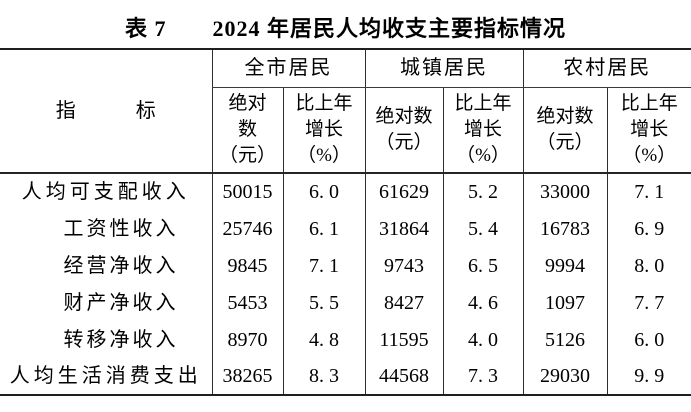  I want to click on value-cell: 7. 3, so click(482, 376).